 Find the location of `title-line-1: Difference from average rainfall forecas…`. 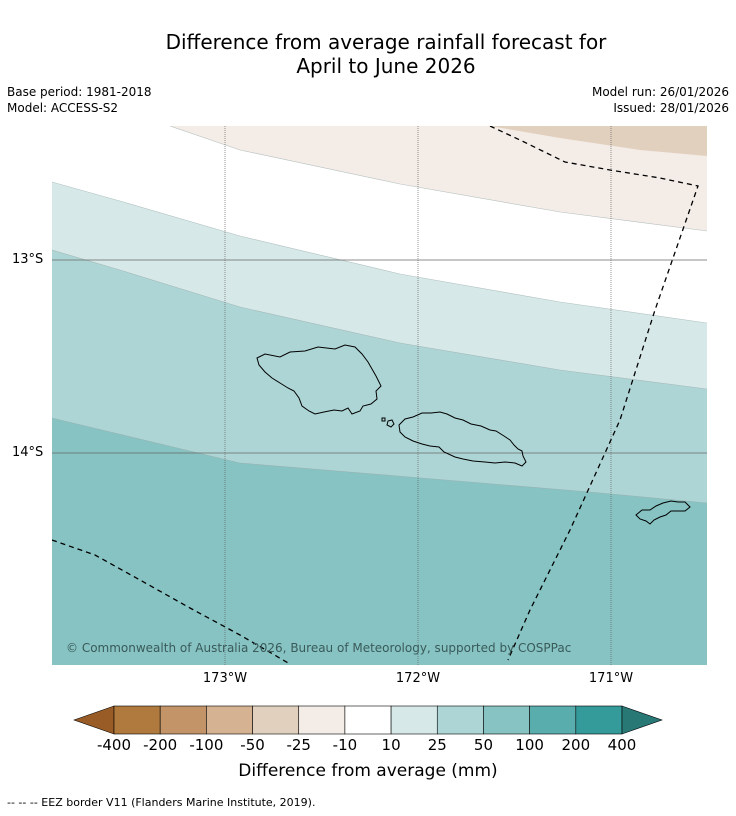

title-line-1: Difference from average rainfall forecas… is located at coordinates (386, 42).